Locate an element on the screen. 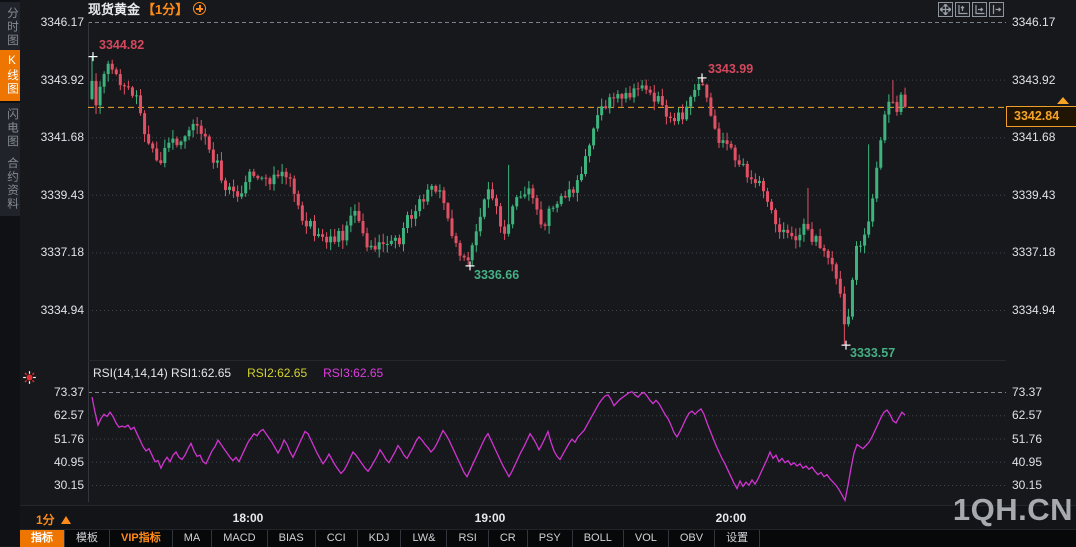  time-tick-label: 18:00 is located at coordinates (248, 518).